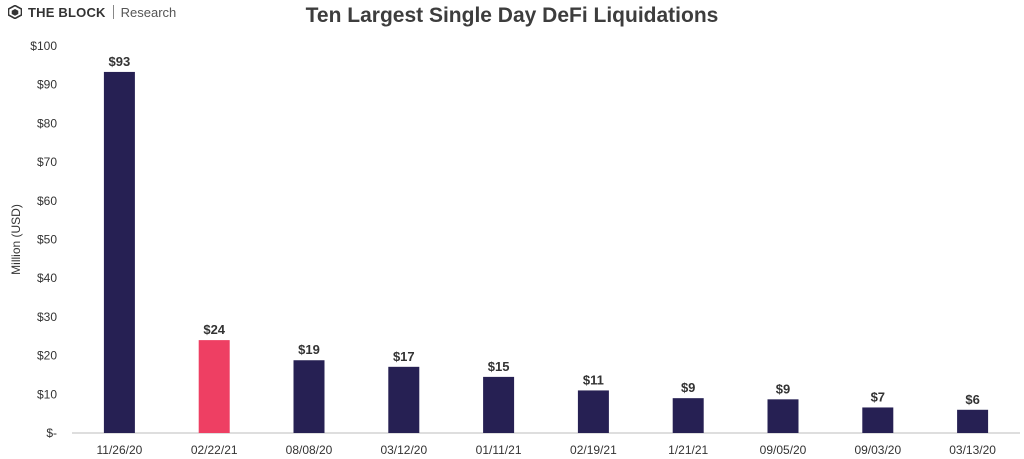 The image size is (1024, 459). I want to click on brand: THE BLOCK Research, so click(92, 12).